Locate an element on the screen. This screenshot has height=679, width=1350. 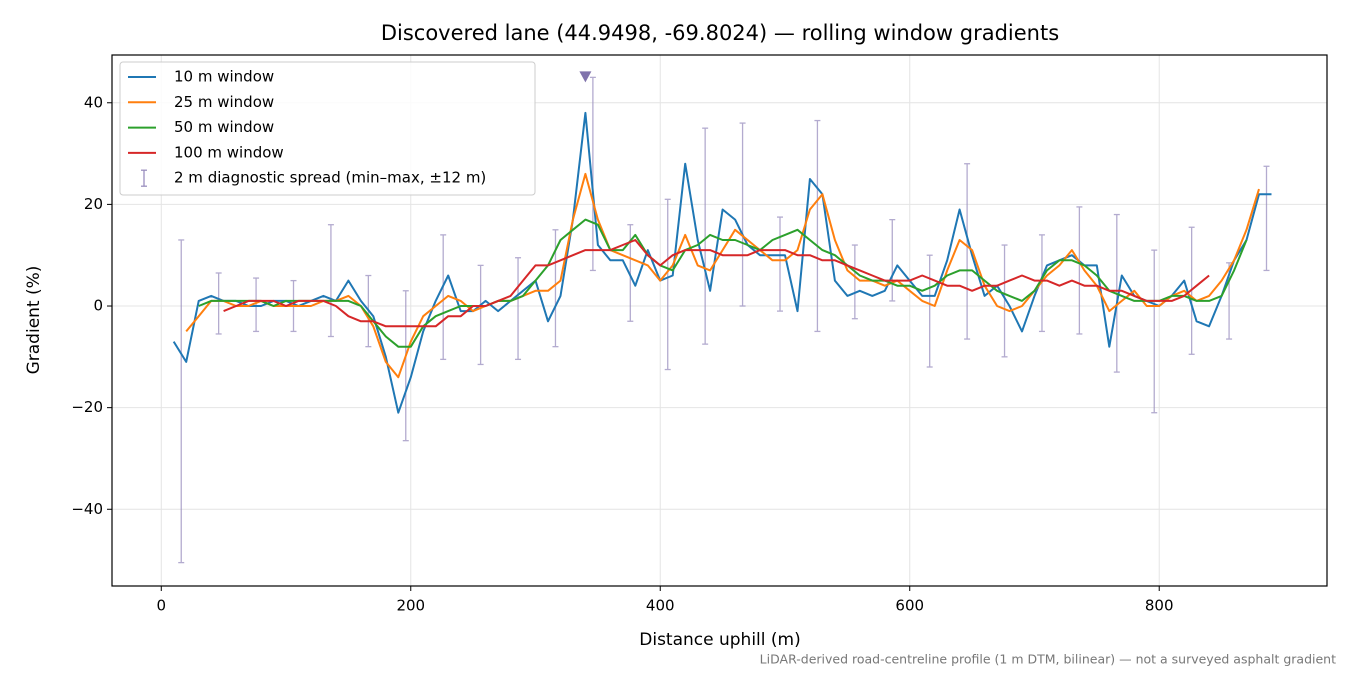
x-axis-label: Distance uphill (m) is located at coordinates (719, 640).